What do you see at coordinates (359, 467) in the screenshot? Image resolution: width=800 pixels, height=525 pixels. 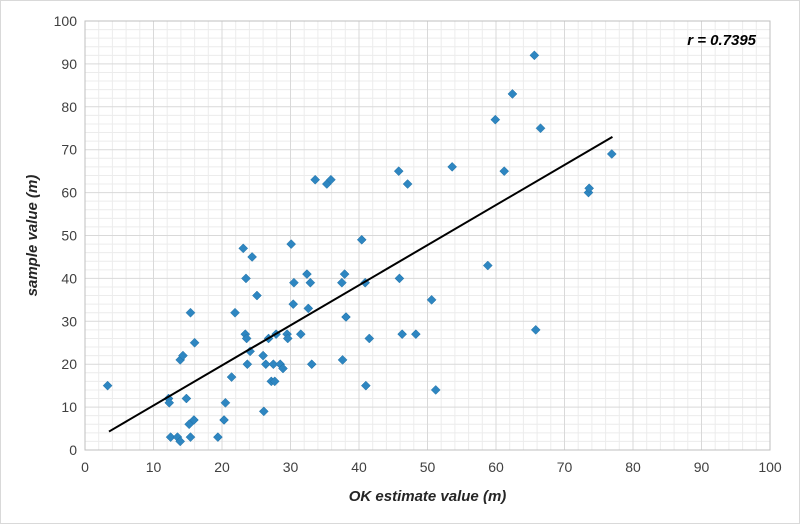 I see `x-tick-label: 40` at bounding box center [359, 467].